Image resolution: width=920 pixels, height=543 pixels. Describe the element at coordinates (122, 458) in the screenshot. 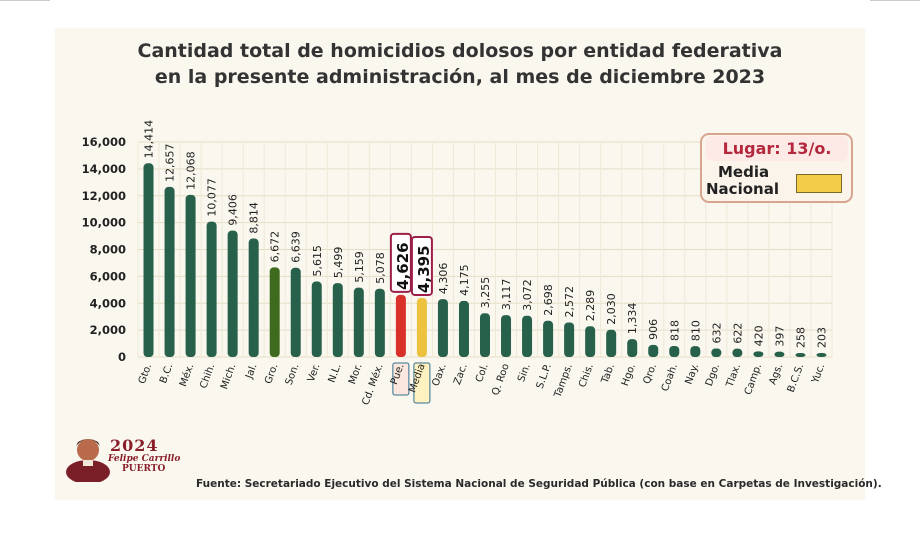

I see `logo: 2024 Felipe Carrillo PUERTO` at that location.